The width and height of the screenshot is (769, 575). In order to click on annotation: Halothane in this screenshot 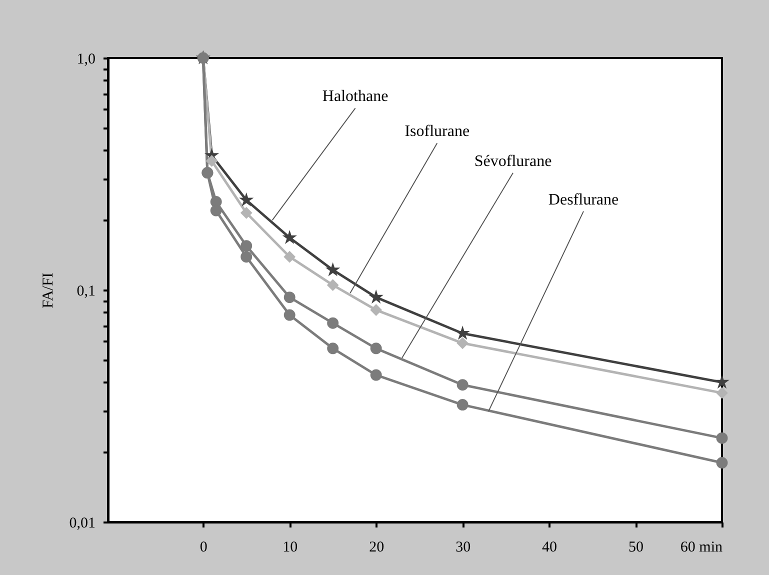, I will do `click(355, 97)`.